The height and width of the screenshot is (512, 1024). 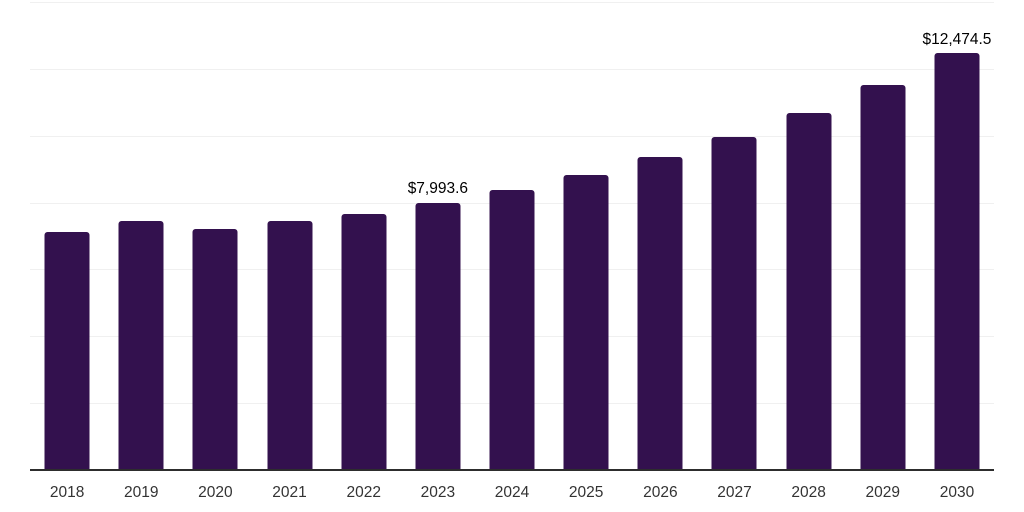 I want to click on bar-column-2021, so click(x=289, y=236).